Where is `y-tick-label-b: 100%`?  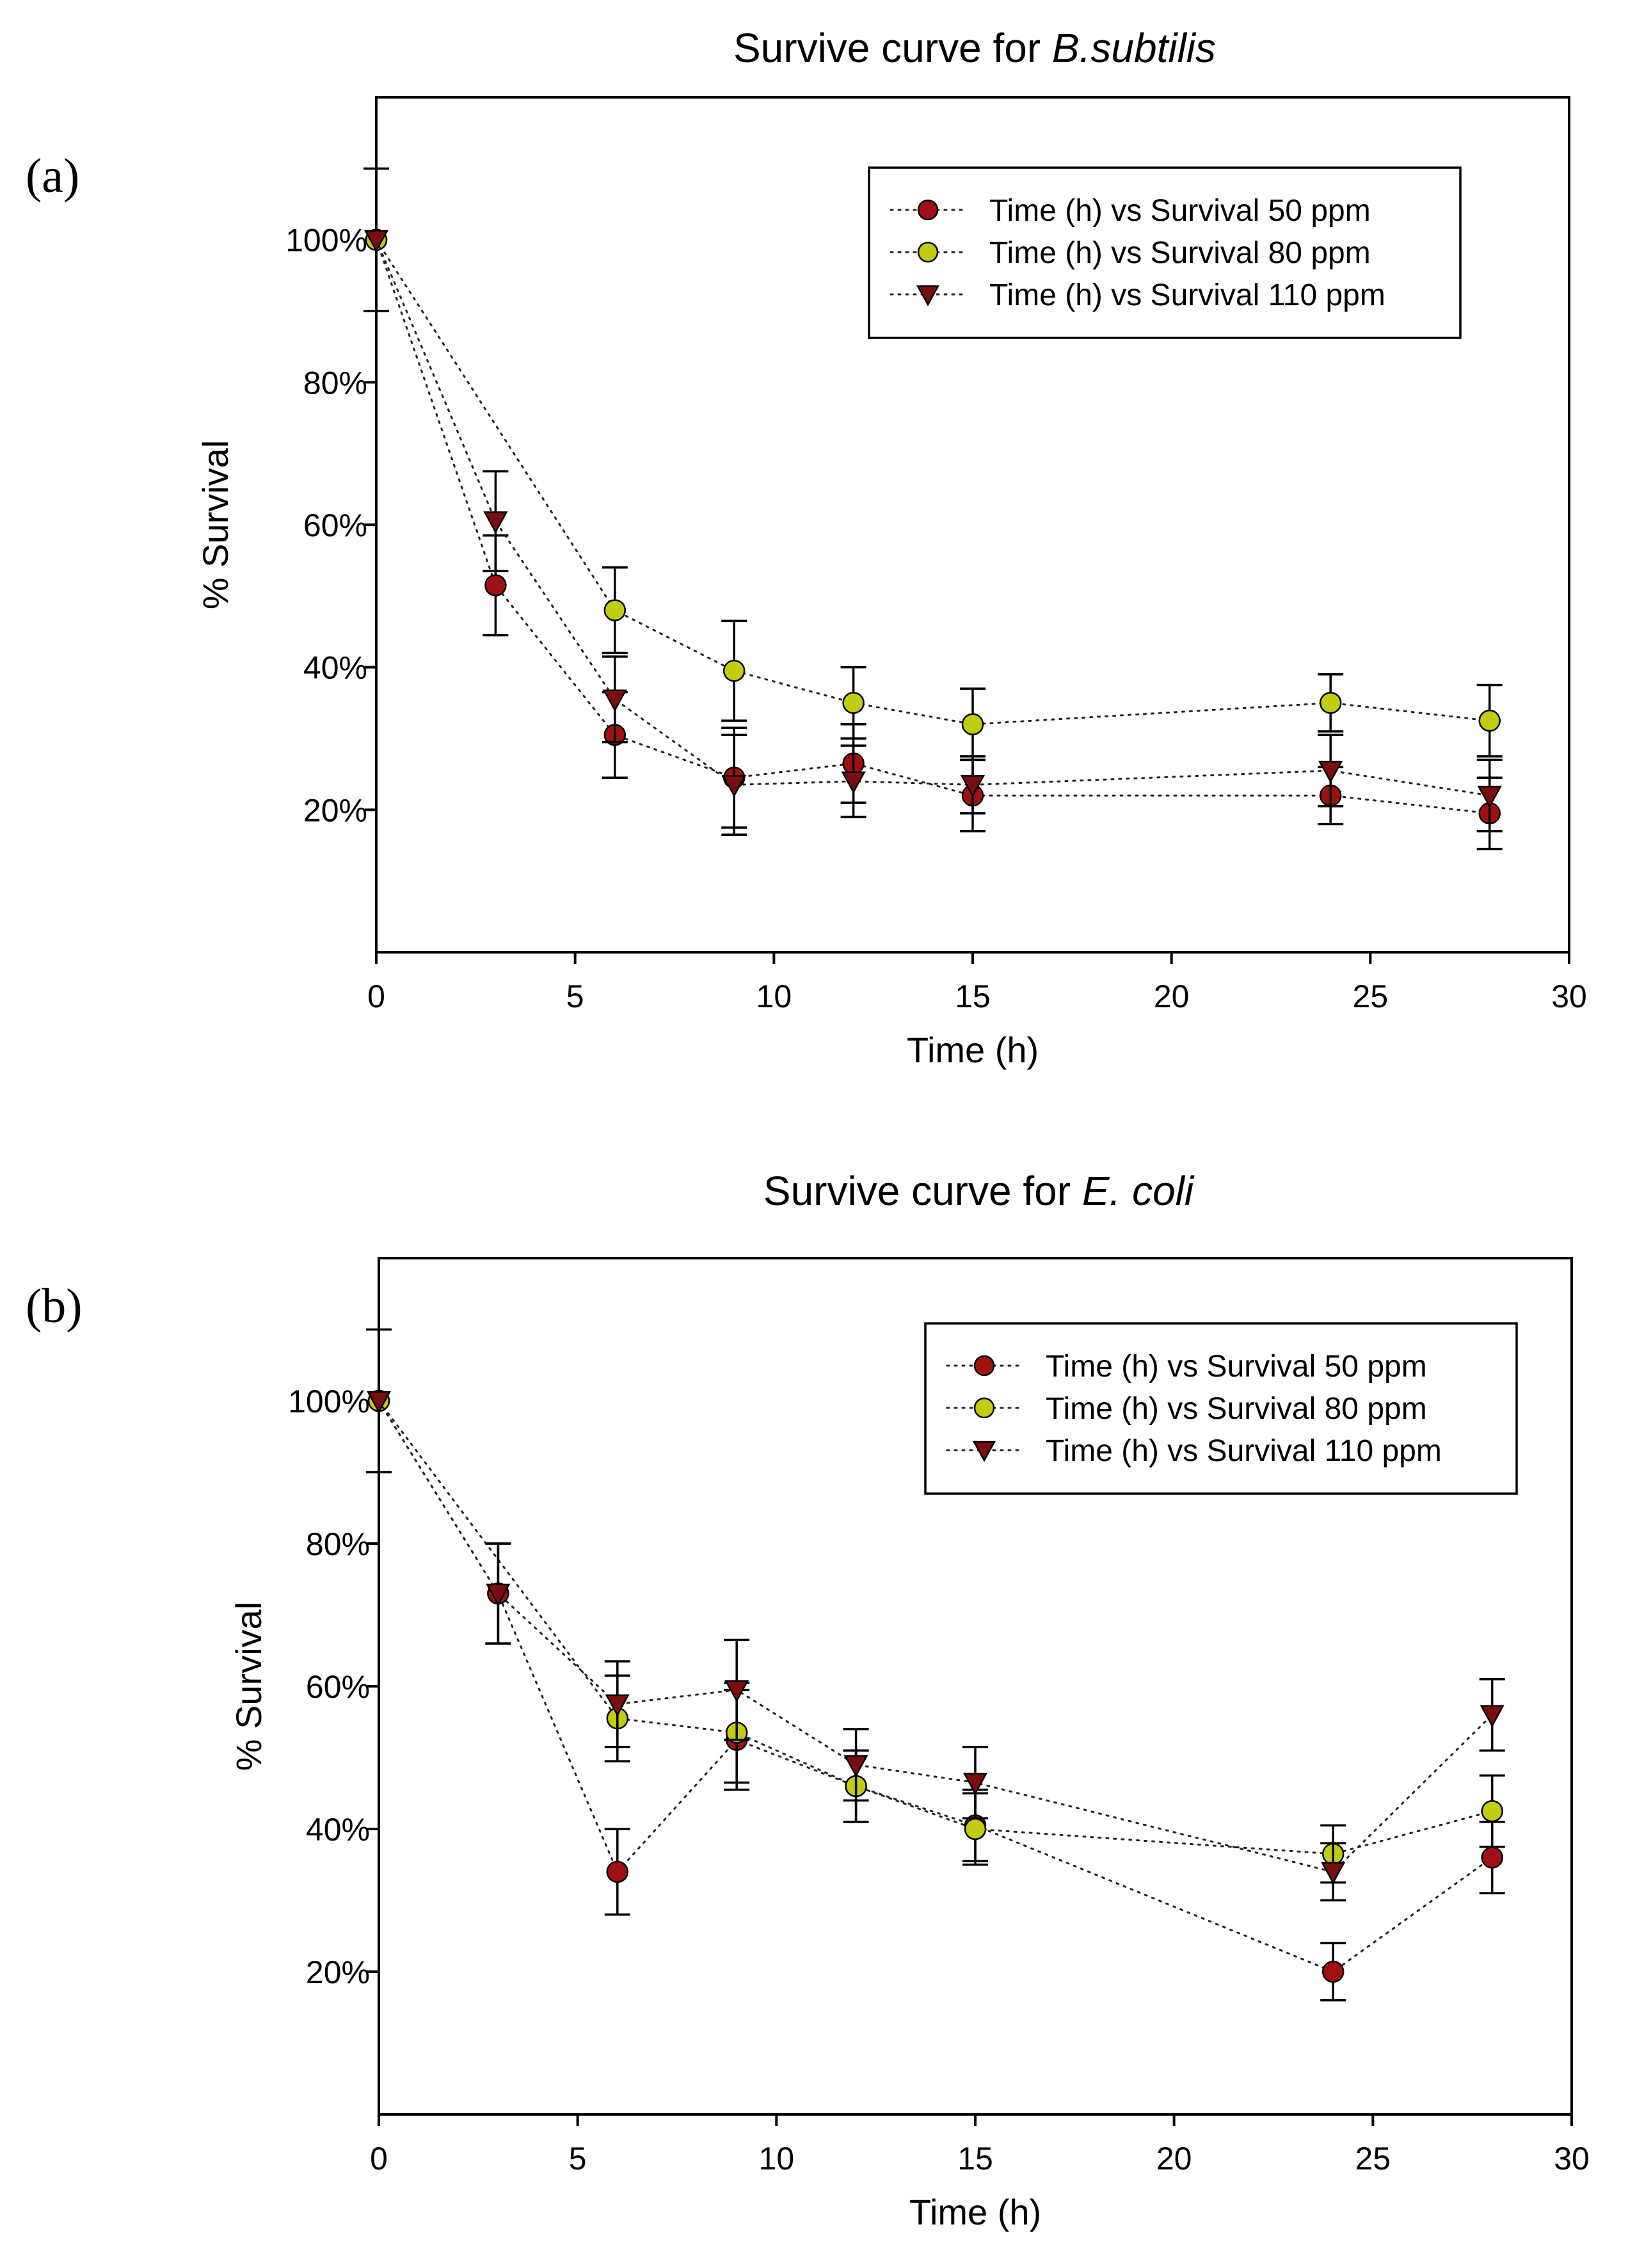 y-tick-label-b: 100% is located at coordinates (329, 1402).